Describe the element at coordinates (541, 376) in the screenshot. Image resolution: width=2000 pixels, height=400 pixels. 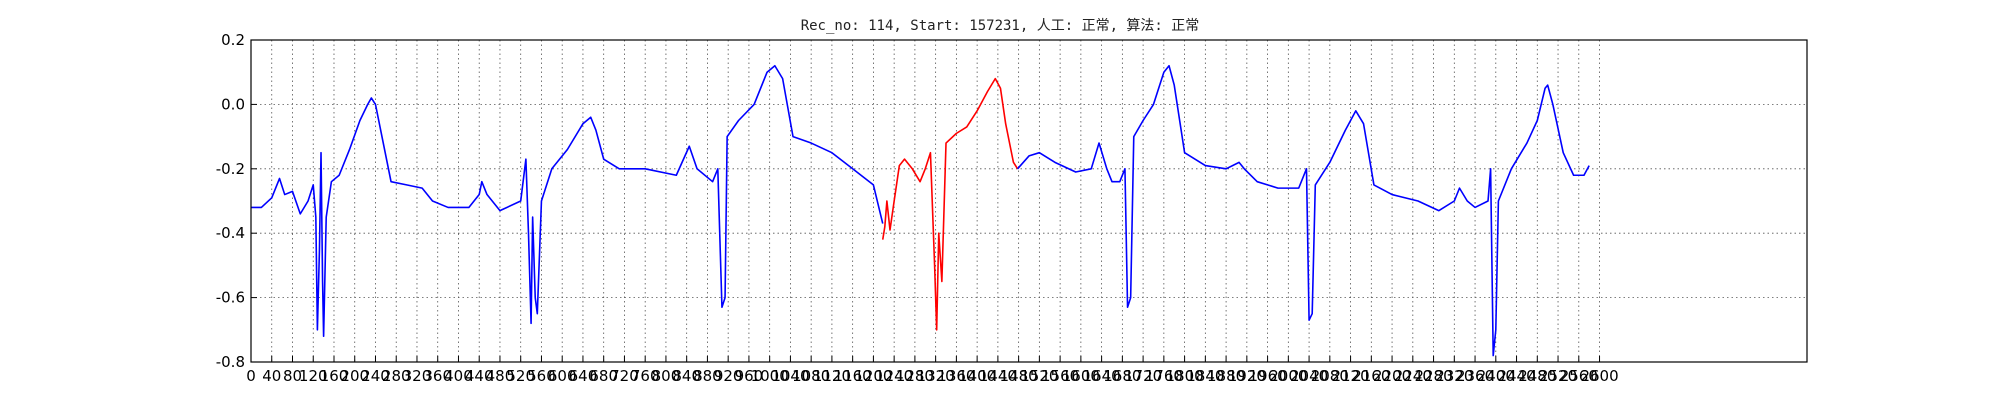
I see `x-tick-label: 560` at that location.